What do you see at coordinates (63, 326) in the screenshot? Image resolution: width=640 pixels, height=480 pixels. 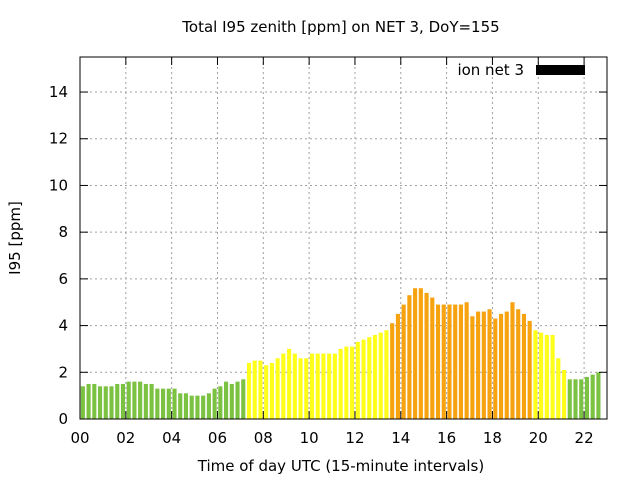 I see `y-tick-label: 4` at bounding box center [63, 326].